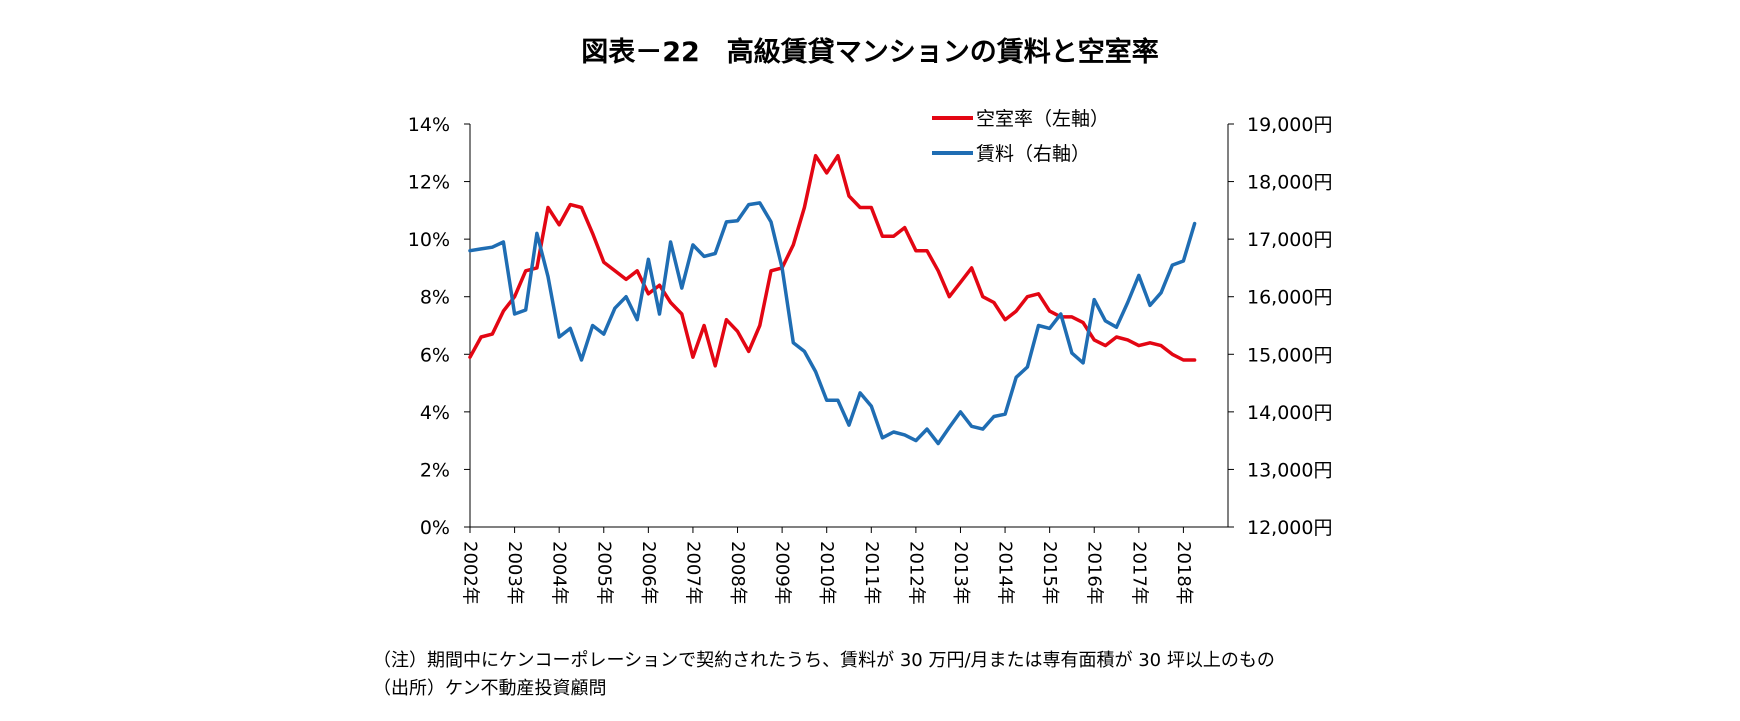 The image size is (1740, 721). Describe the element at coordinates (1183, 573) in the screenshot. I see `x-tick-label: 2018年` at that location.